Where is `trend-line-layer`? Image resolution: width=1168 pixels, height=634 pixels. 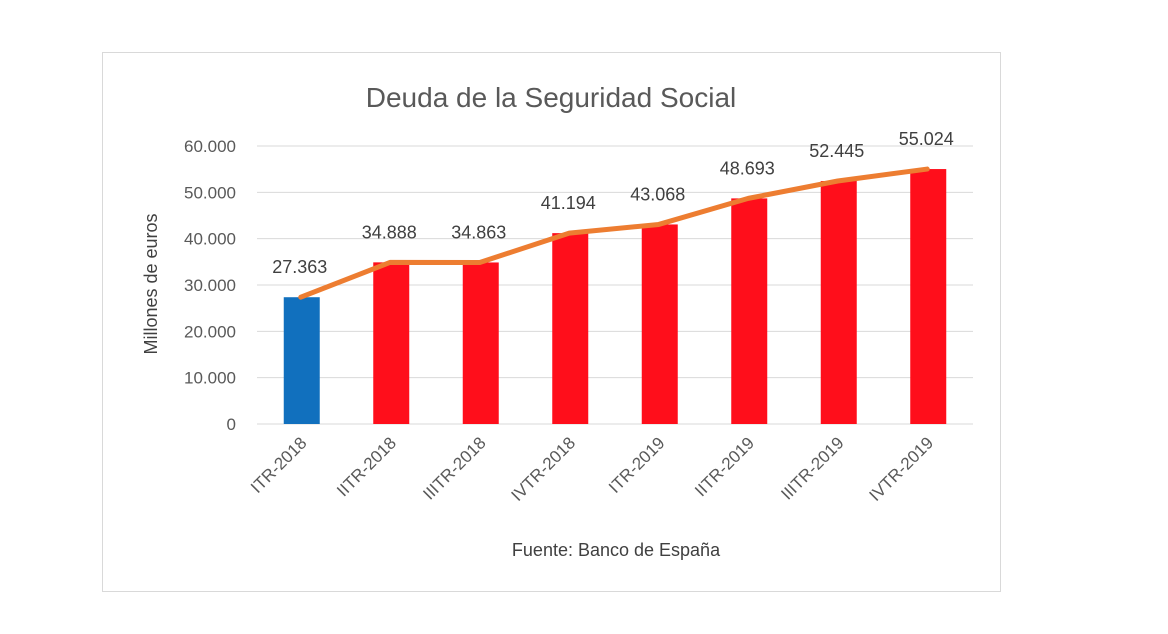 trend-line-layer is located at coordinates (614, 233).